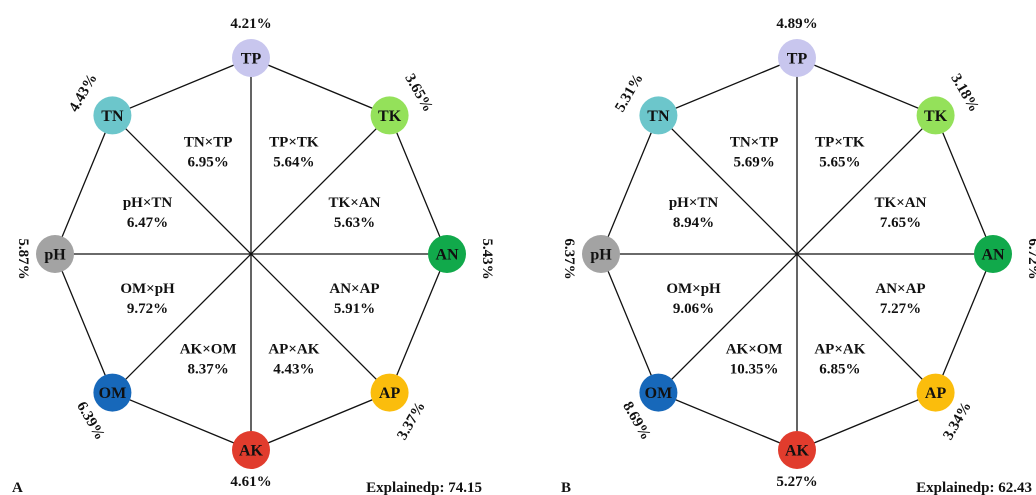  I want to click on interaction-ph-tn: pH×TN 8.94%, so click(694, 213).